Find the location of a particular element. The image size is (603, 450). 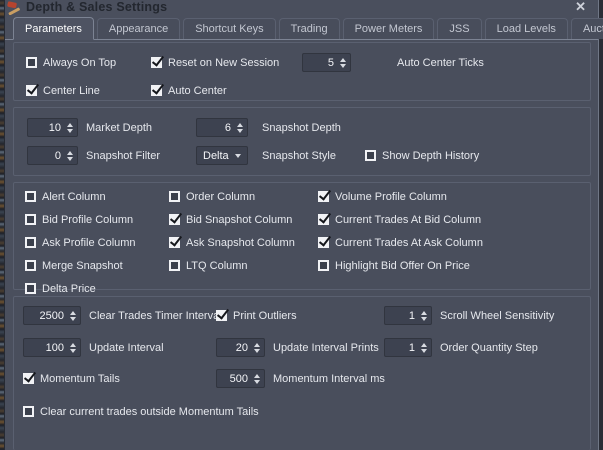

order-quantity-step-spinner: 1 is located at coordinates (408, 347).